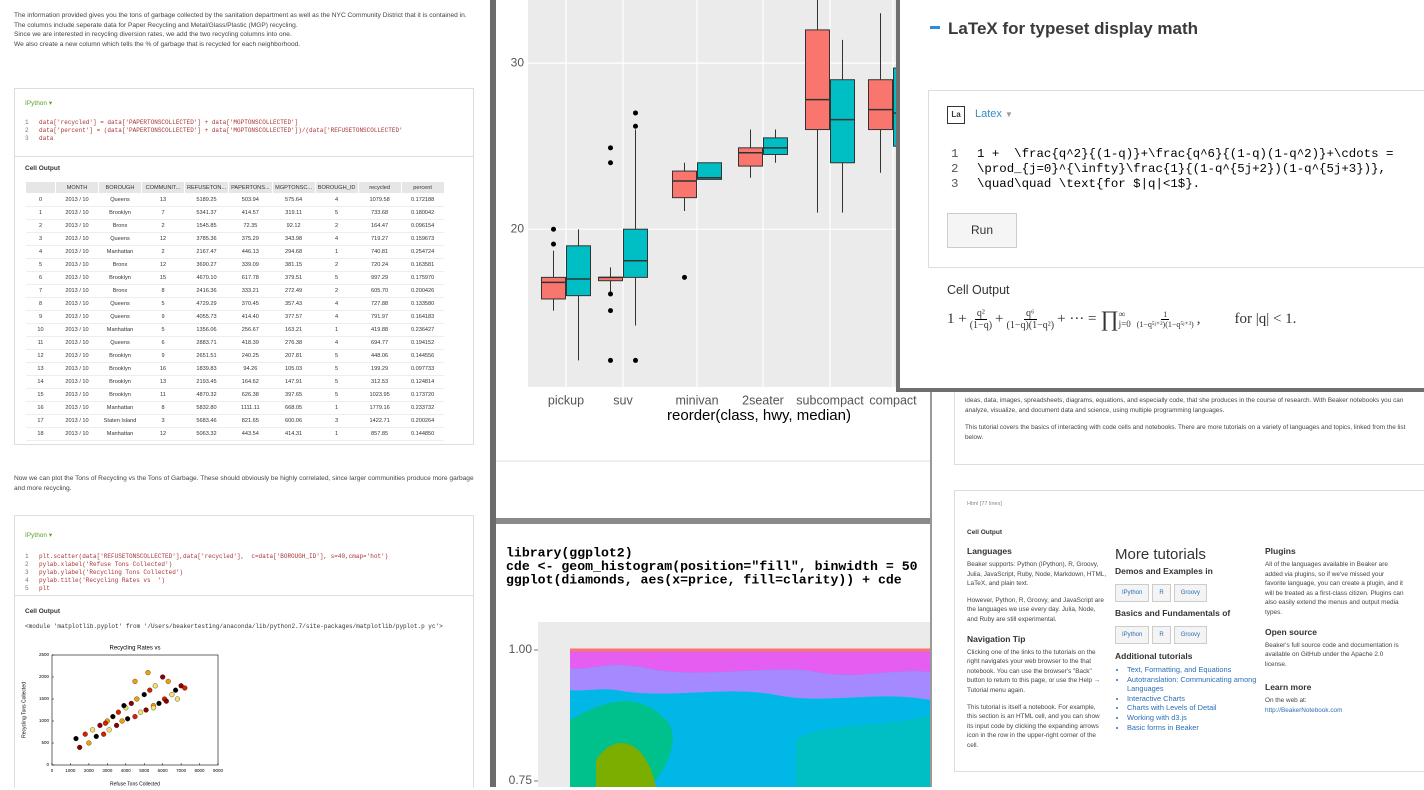 The image size is (1424, 790). I want to click on x-tick-label: minivan, so click(696, 400).